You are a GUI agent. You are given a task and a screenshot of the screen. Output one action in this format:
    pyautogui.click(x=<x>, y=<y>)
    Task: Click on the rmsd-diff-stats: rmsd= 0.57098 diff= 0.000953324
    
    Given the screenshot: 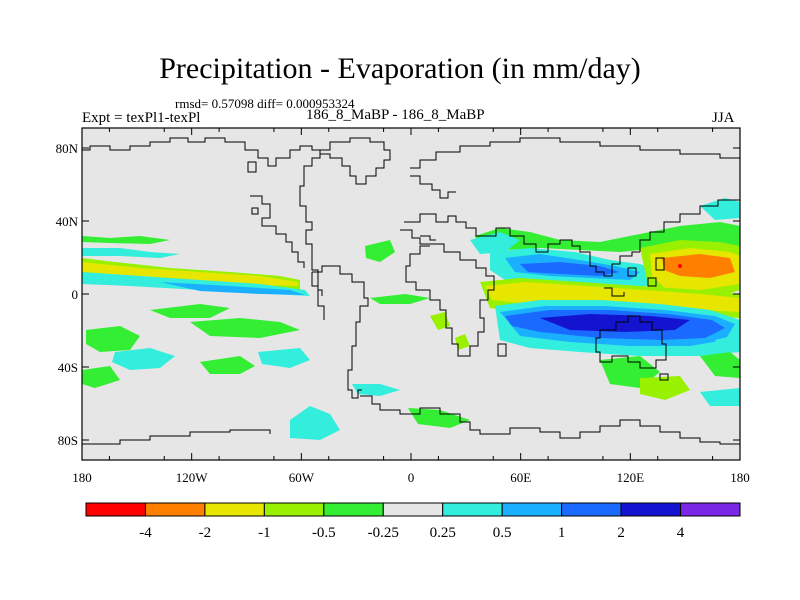 What is the action you would take?
    pyautogui.click(x=265, y=103)
    